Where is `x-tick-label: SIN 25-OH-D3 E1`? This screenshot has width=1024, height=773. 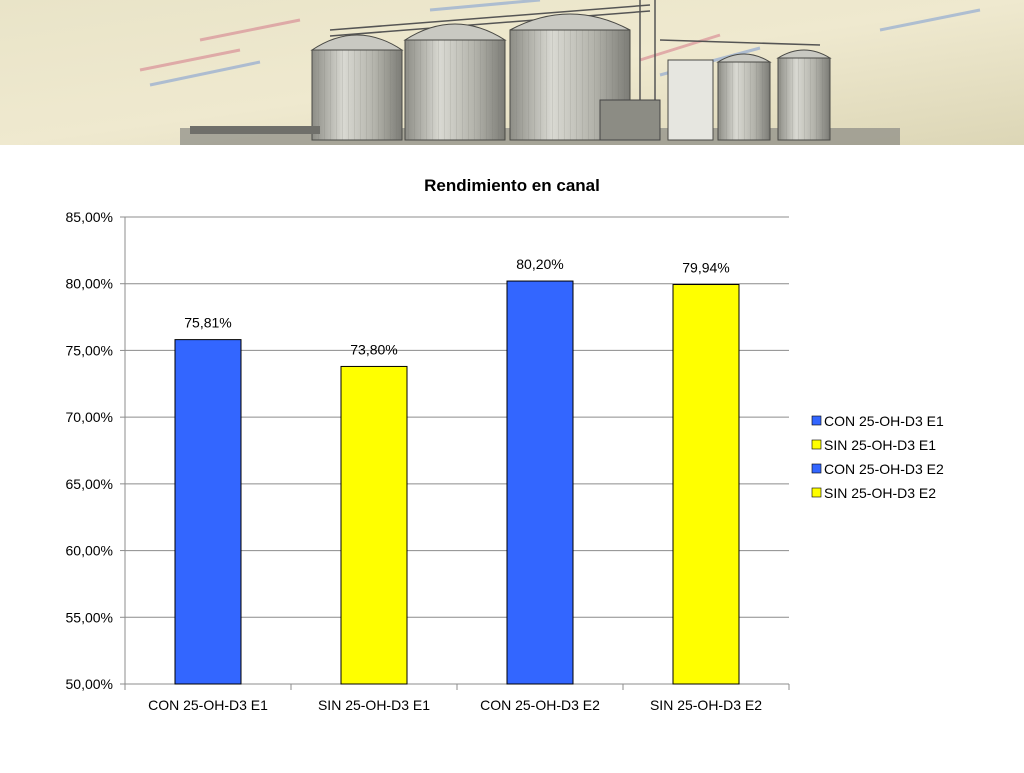 x-tick-label: SIN 25-OH-D3 E1 is located at coordinates (374, 705).